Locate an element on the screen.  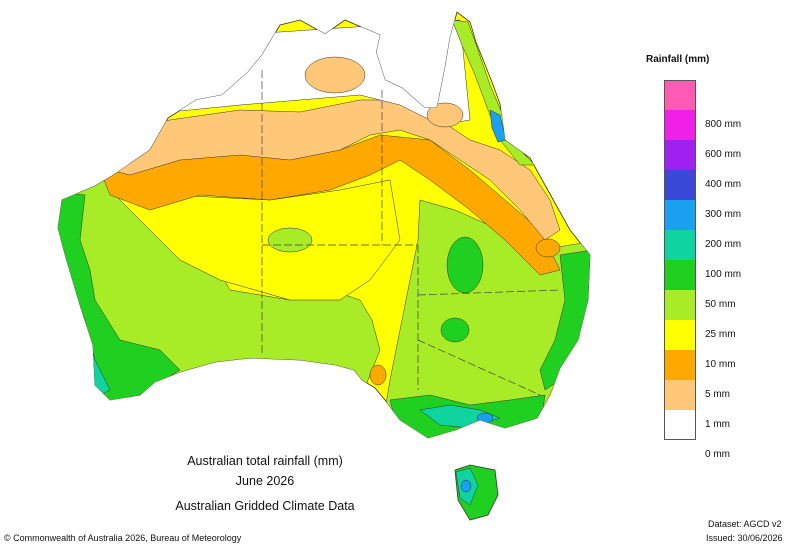
tasmania is located at coordinates (476, 492).